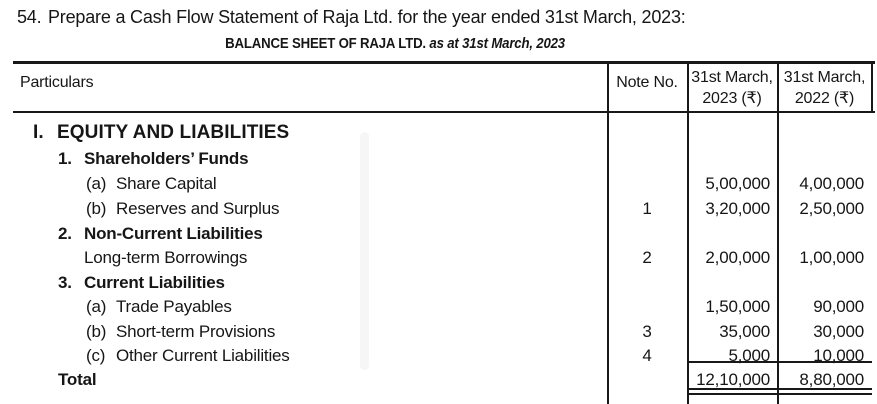 Image resolution: width=877 pixels, height=404 pixels. I want to click on header-note-no: Note No., so click(647, 82).